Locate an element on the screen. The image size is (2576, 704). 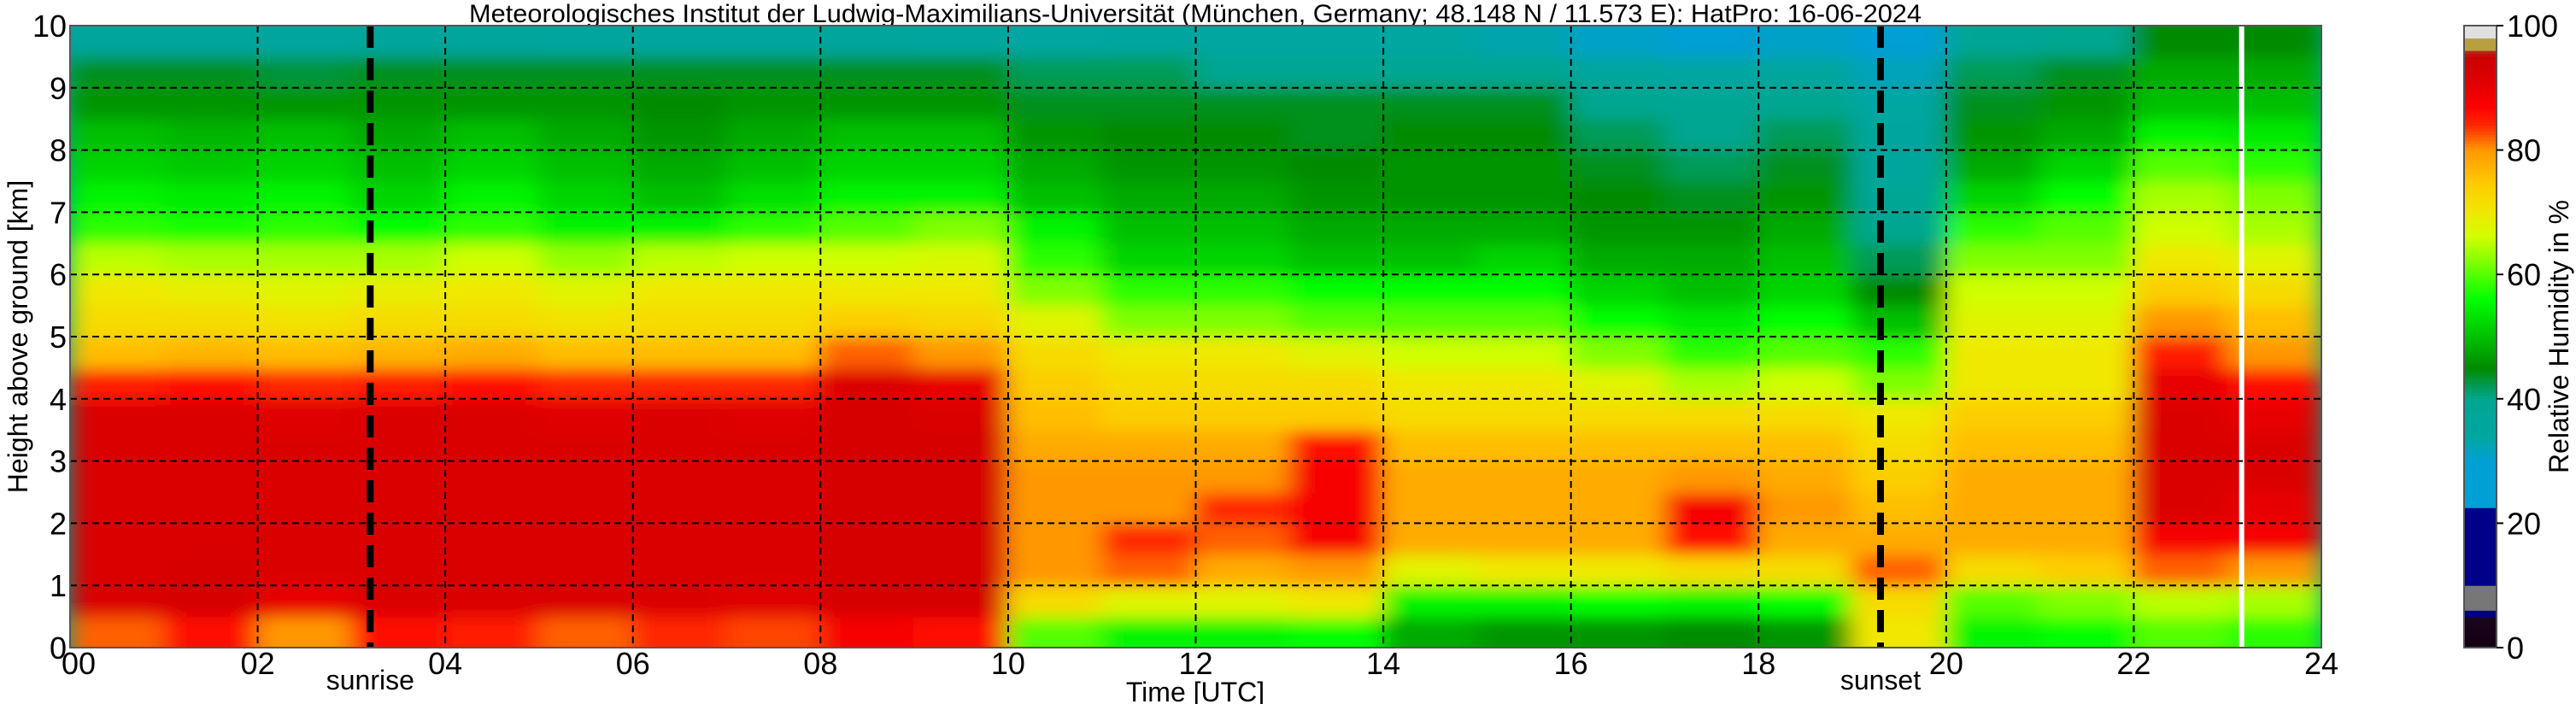
x-tick-label: 14 is located at coordinates (1383, 663).